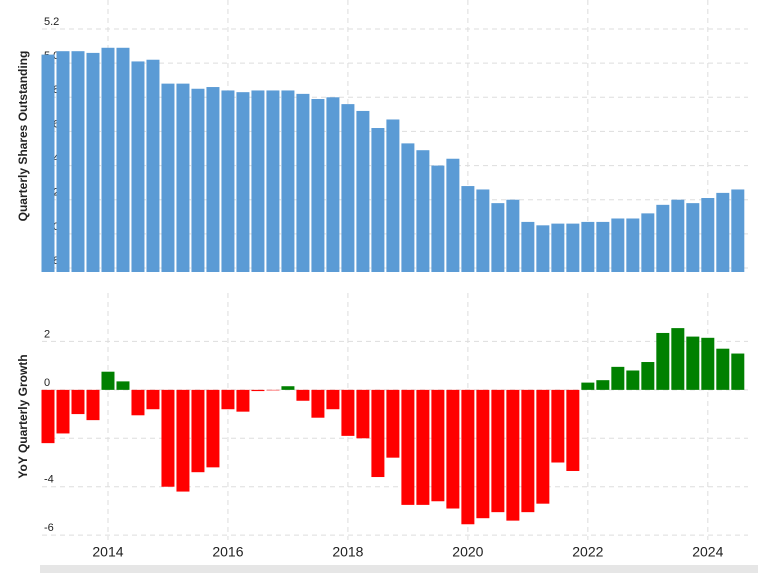  Describe the element at coordinates (467, 552) in the screenshot. I see `x-tick-label: 2020` at that location.